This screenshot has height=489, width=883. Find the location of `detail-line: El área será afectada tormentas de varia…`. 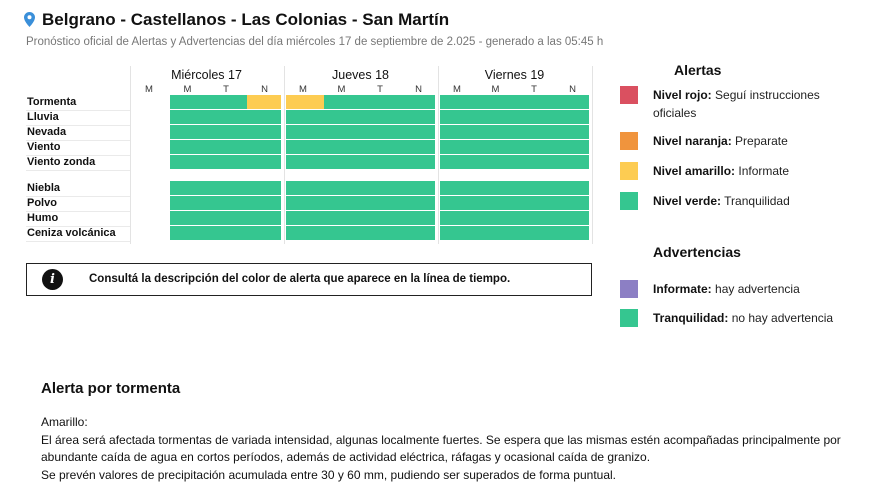

detail-line: El área será afectada tormentas de varia… is located at coordinates (441, 448).